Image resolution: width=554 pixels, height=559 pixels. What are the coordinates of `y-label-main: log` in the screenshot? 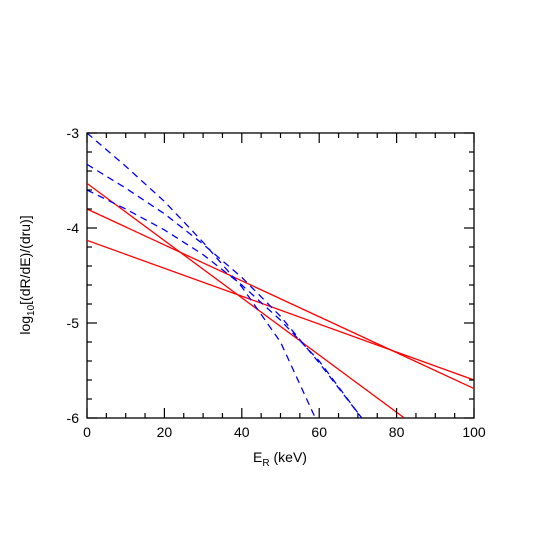 It's located at (25, 325).